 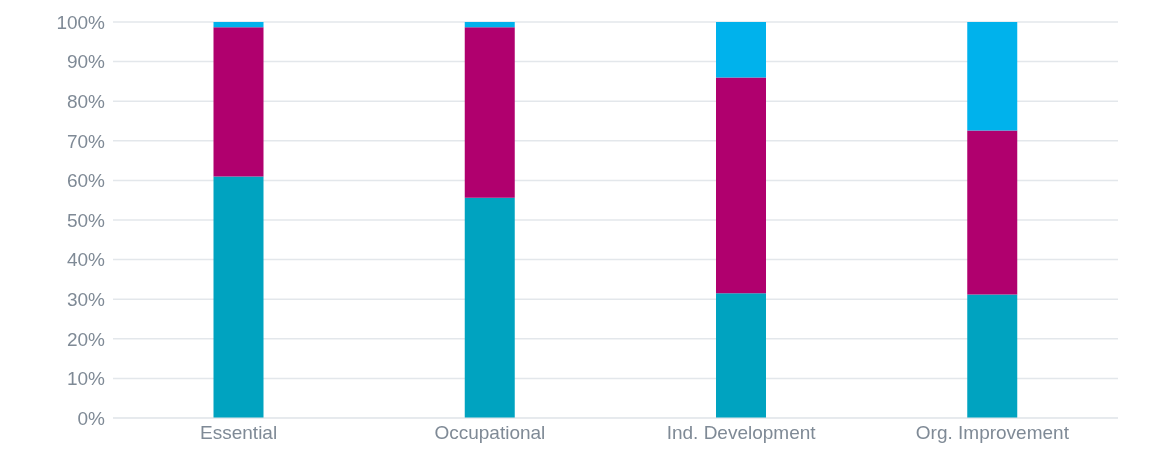 I want to click on y-tick-label: 90%, so click(x=86, y=62).